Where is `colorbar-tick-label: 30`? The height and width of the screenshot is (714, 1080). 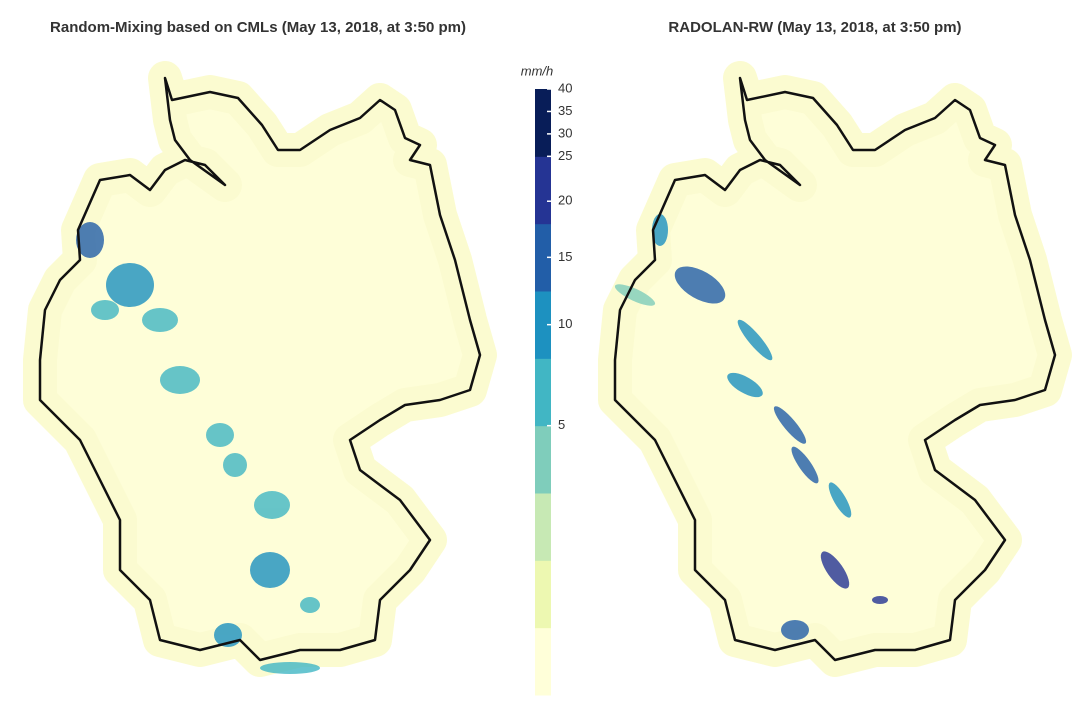 colorbar-tick-label: 30 is located at coordinates (565, 132).